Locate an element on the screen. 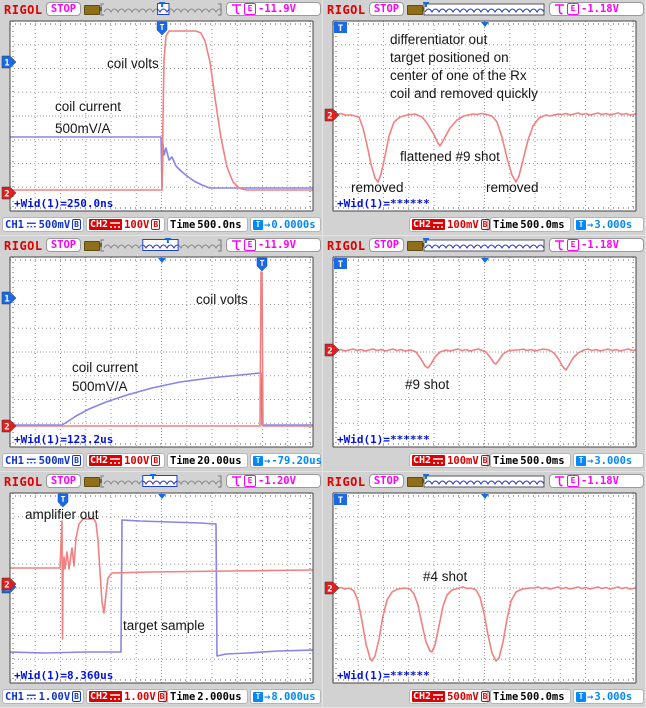 Image resolution: width=646 pixels, height=708 pixels. timebase-box: Time 2.000us is located at coordinates (207, 696).